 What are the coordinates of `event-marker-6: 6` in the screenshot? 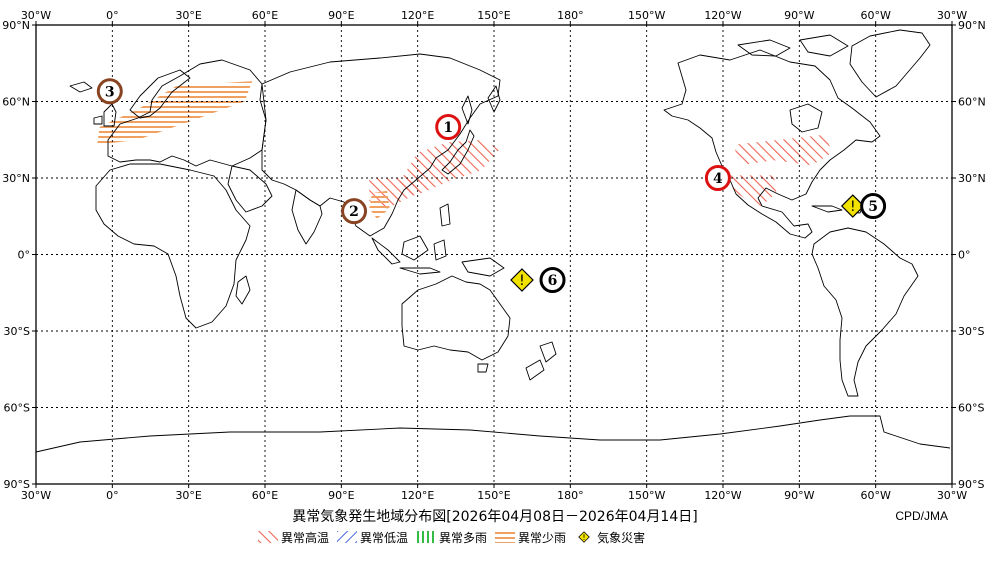 It's located at (552, 280).